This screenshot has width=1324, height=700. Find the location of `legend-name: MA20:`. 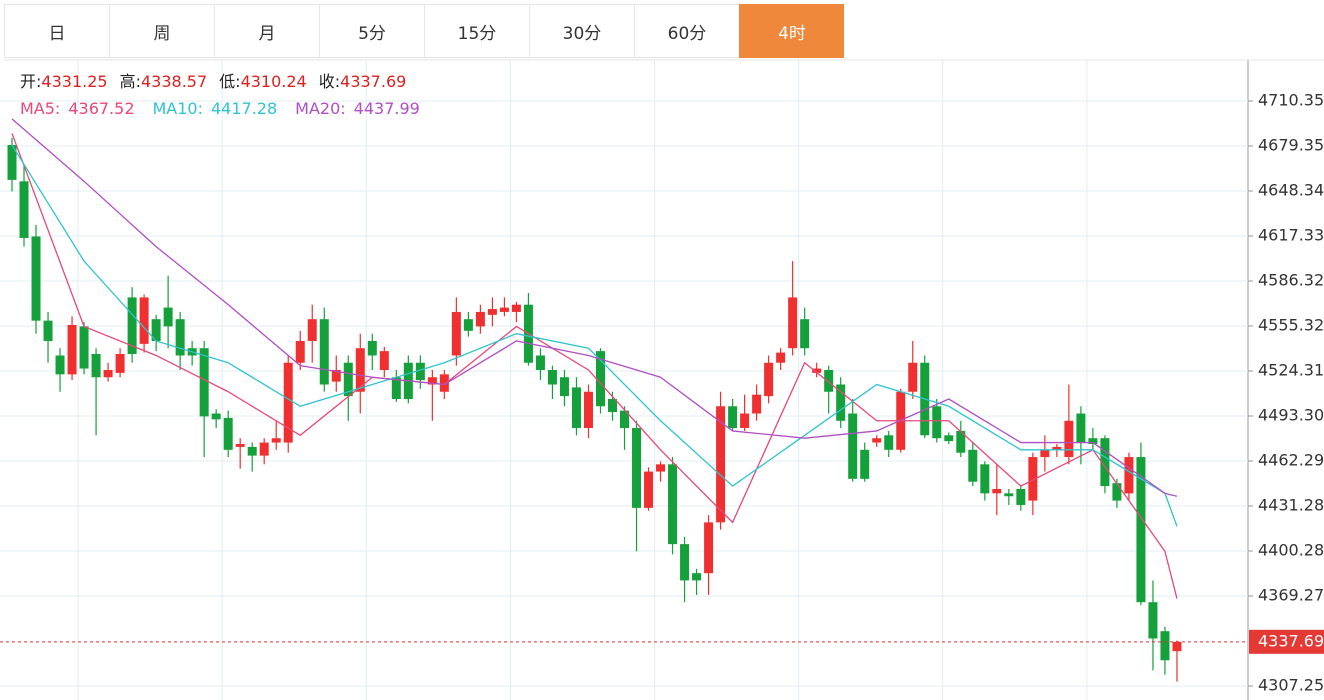

legend-name: MA20: is located at coordinates (320, 108).